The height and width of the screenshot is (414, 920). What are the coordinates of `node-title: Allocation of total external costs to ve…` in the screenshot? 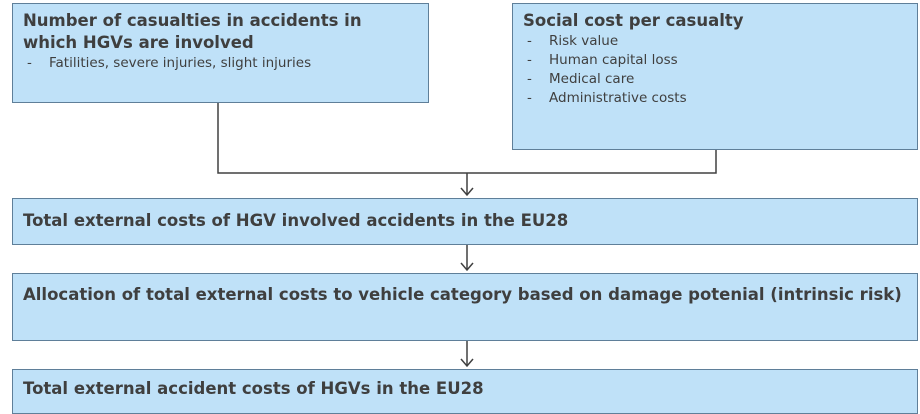 It's located at (462, 294).